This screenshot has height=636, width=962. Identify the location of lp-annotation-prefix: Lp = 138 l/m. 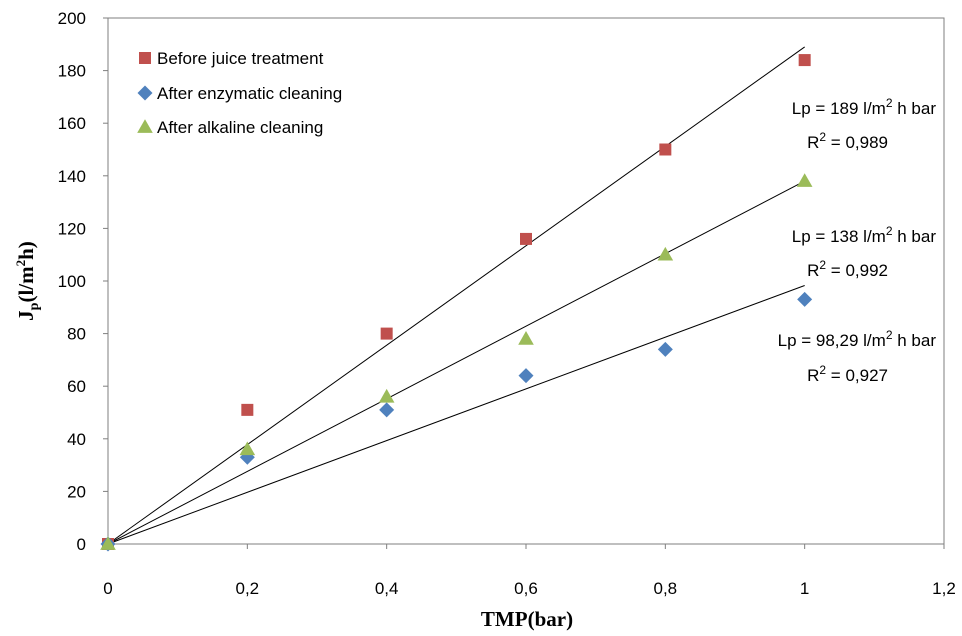
(839, 236).